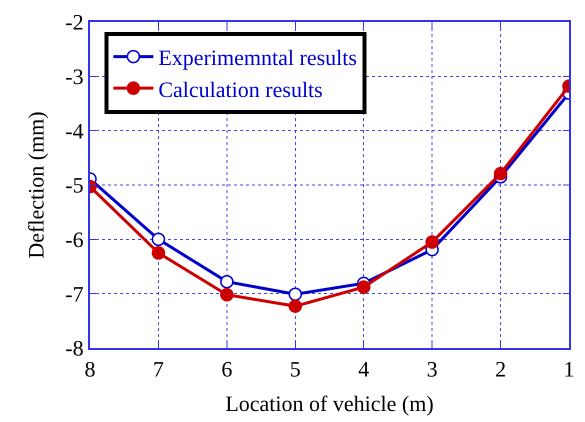 The image size is (585, 422). Describe the element at coordinates (74, 22) in the screenshot. I see `y-tick-label: -2` at that location.